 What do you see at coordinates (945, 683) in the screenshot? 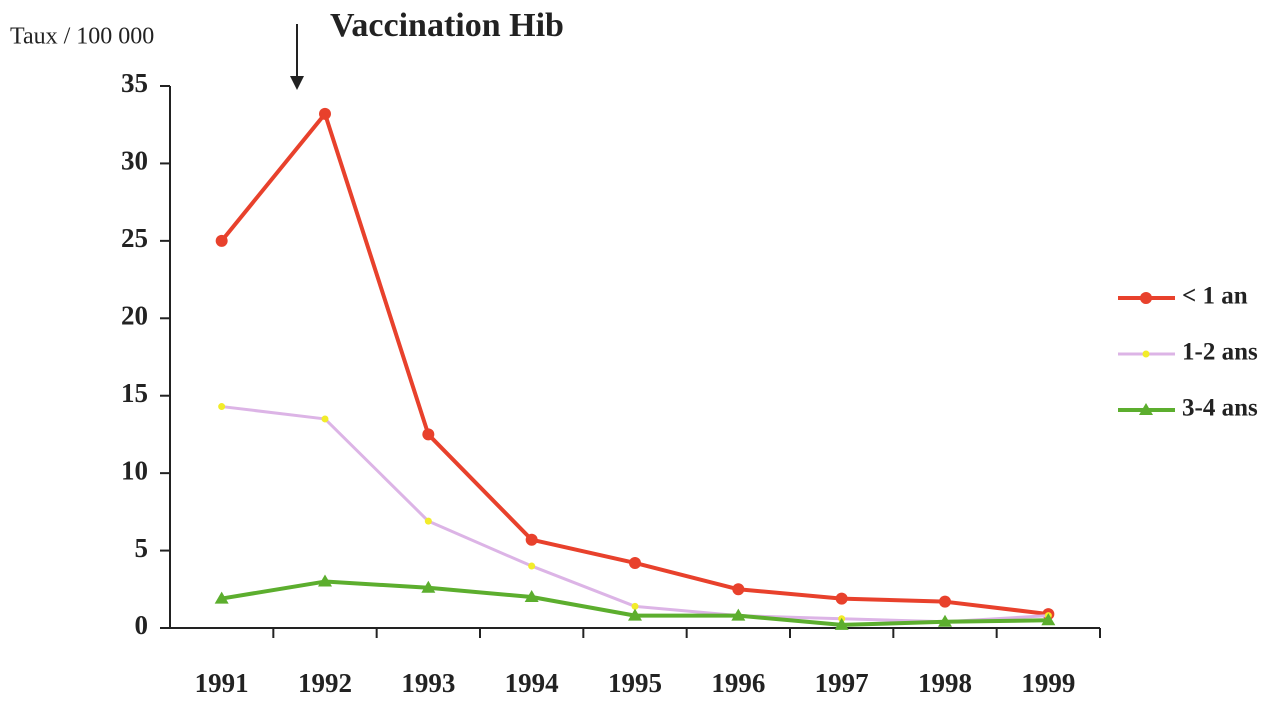
I see `x-tick-label: 1998` at bounding box center [945, 683].